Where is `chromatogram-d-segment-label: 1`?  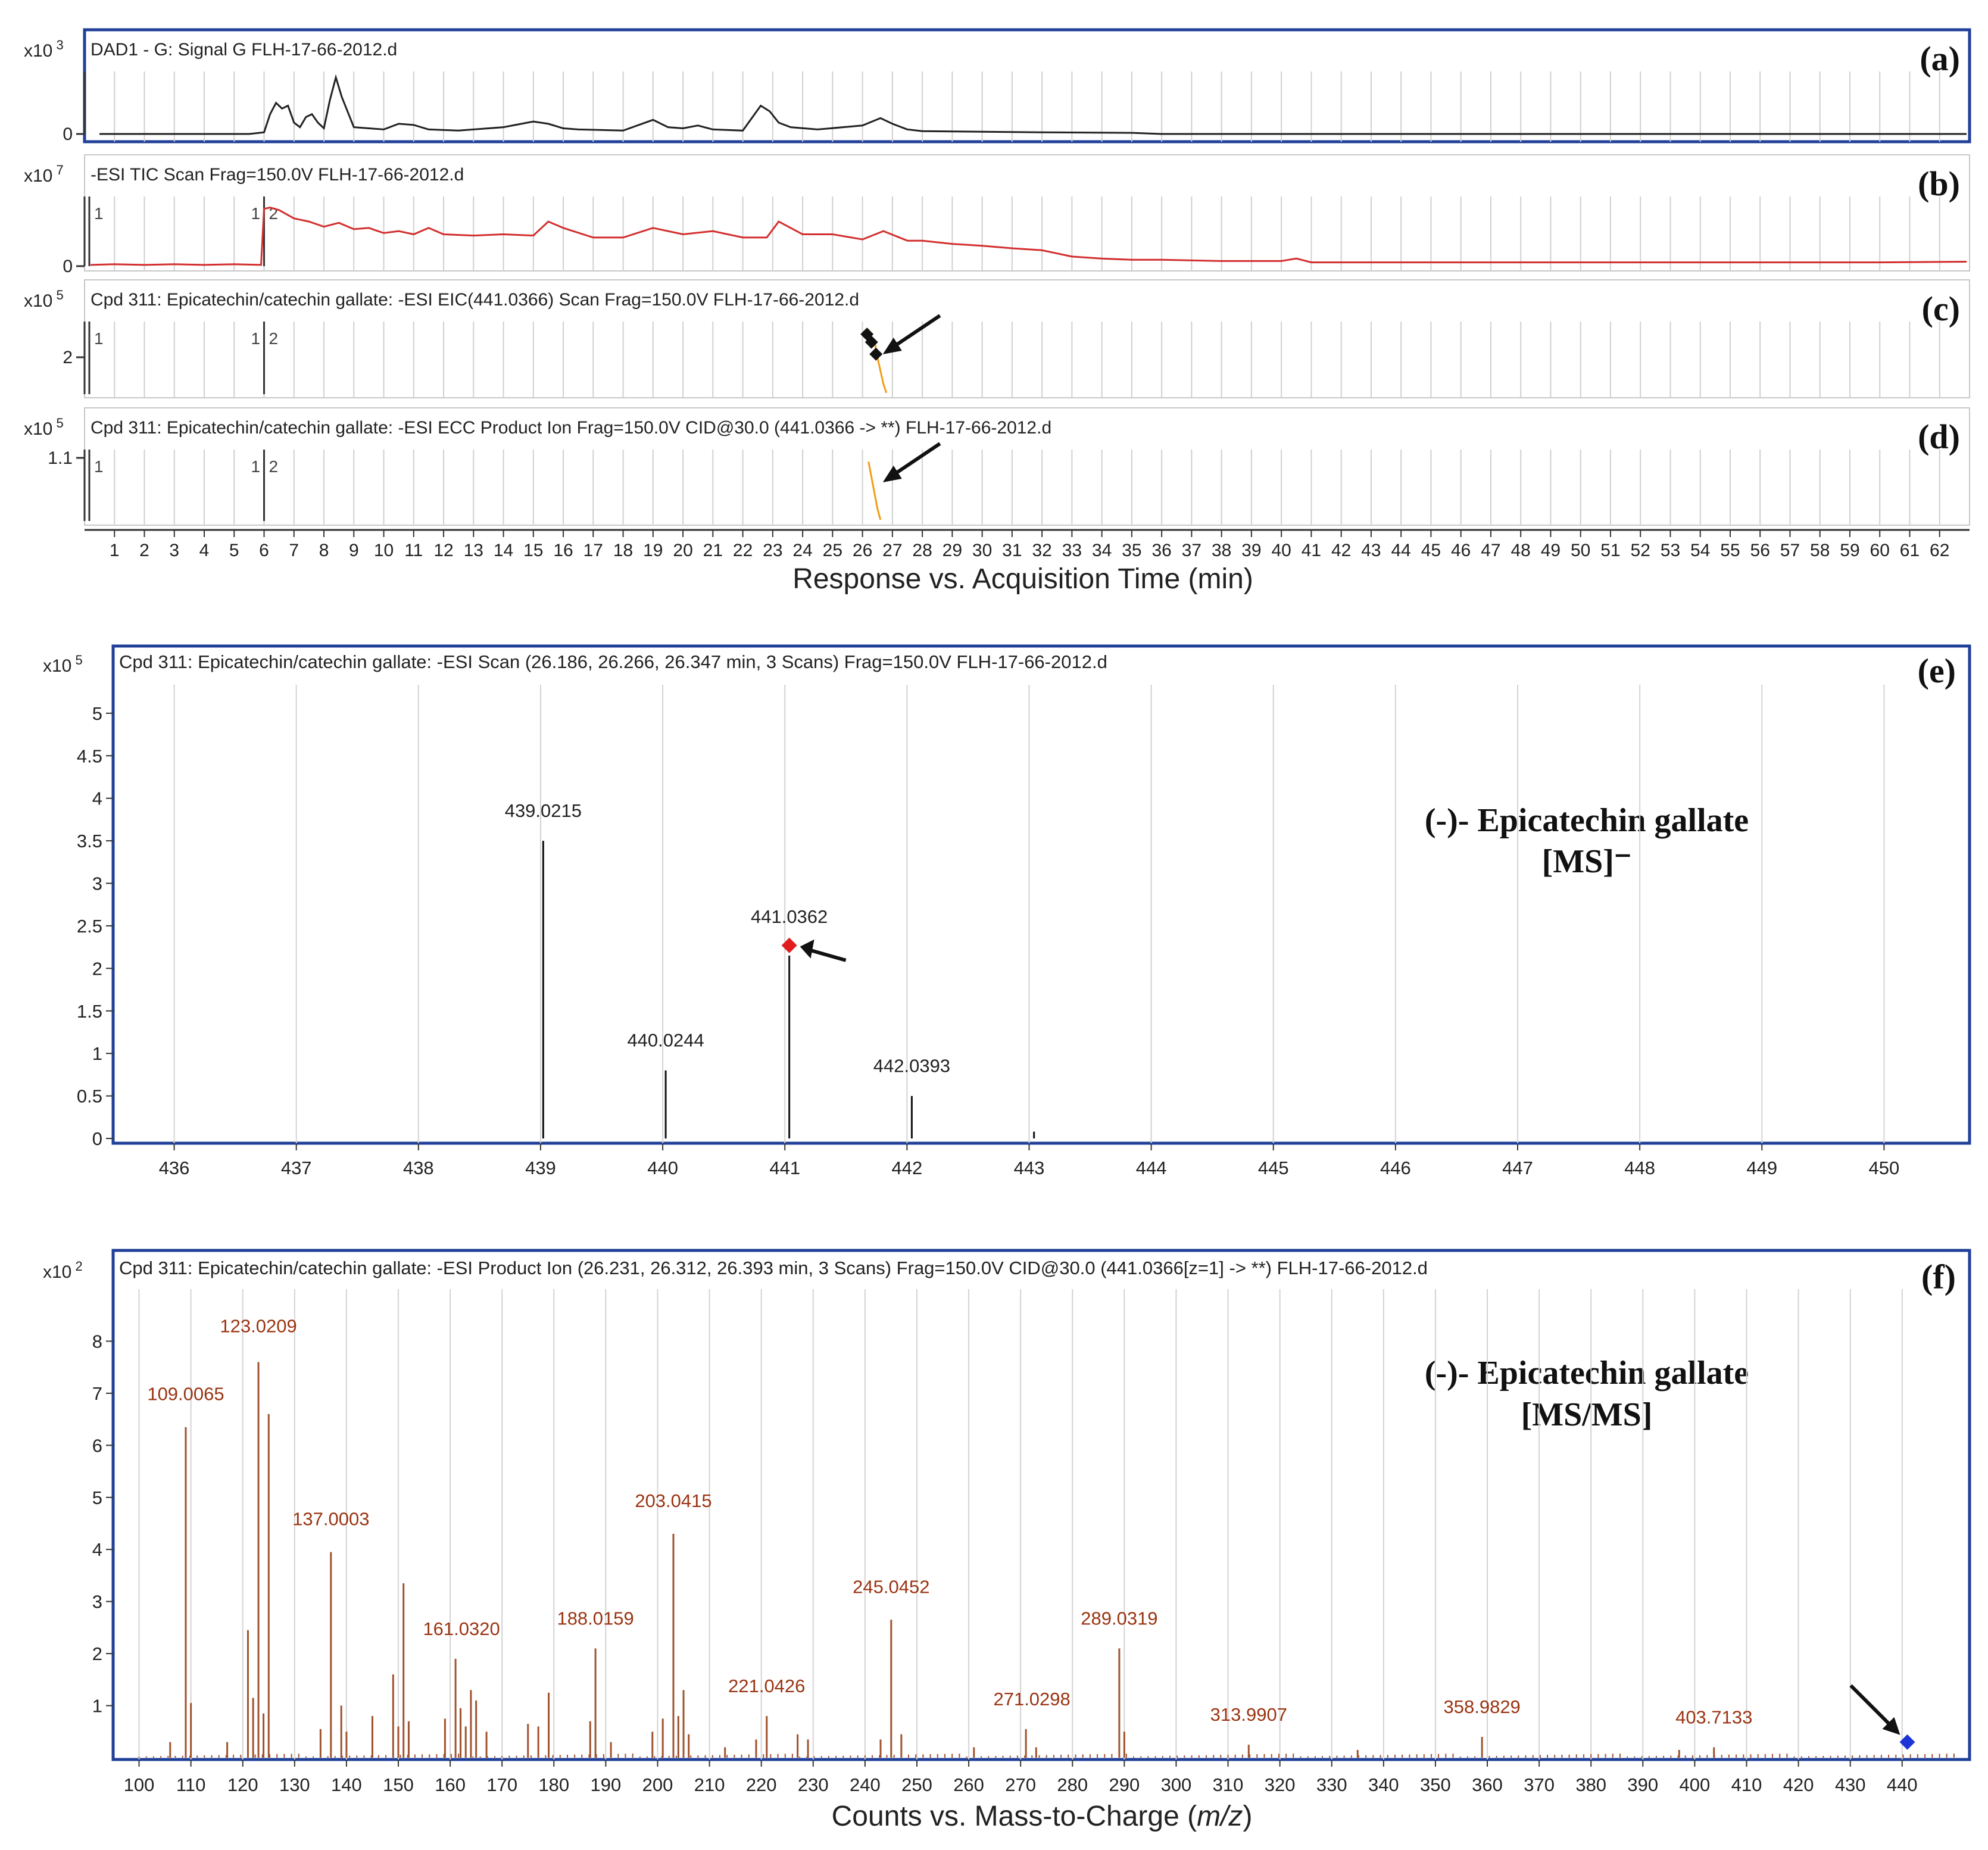 chromatogram-d-segment-label: 1 is located at coordinates (256, 466).